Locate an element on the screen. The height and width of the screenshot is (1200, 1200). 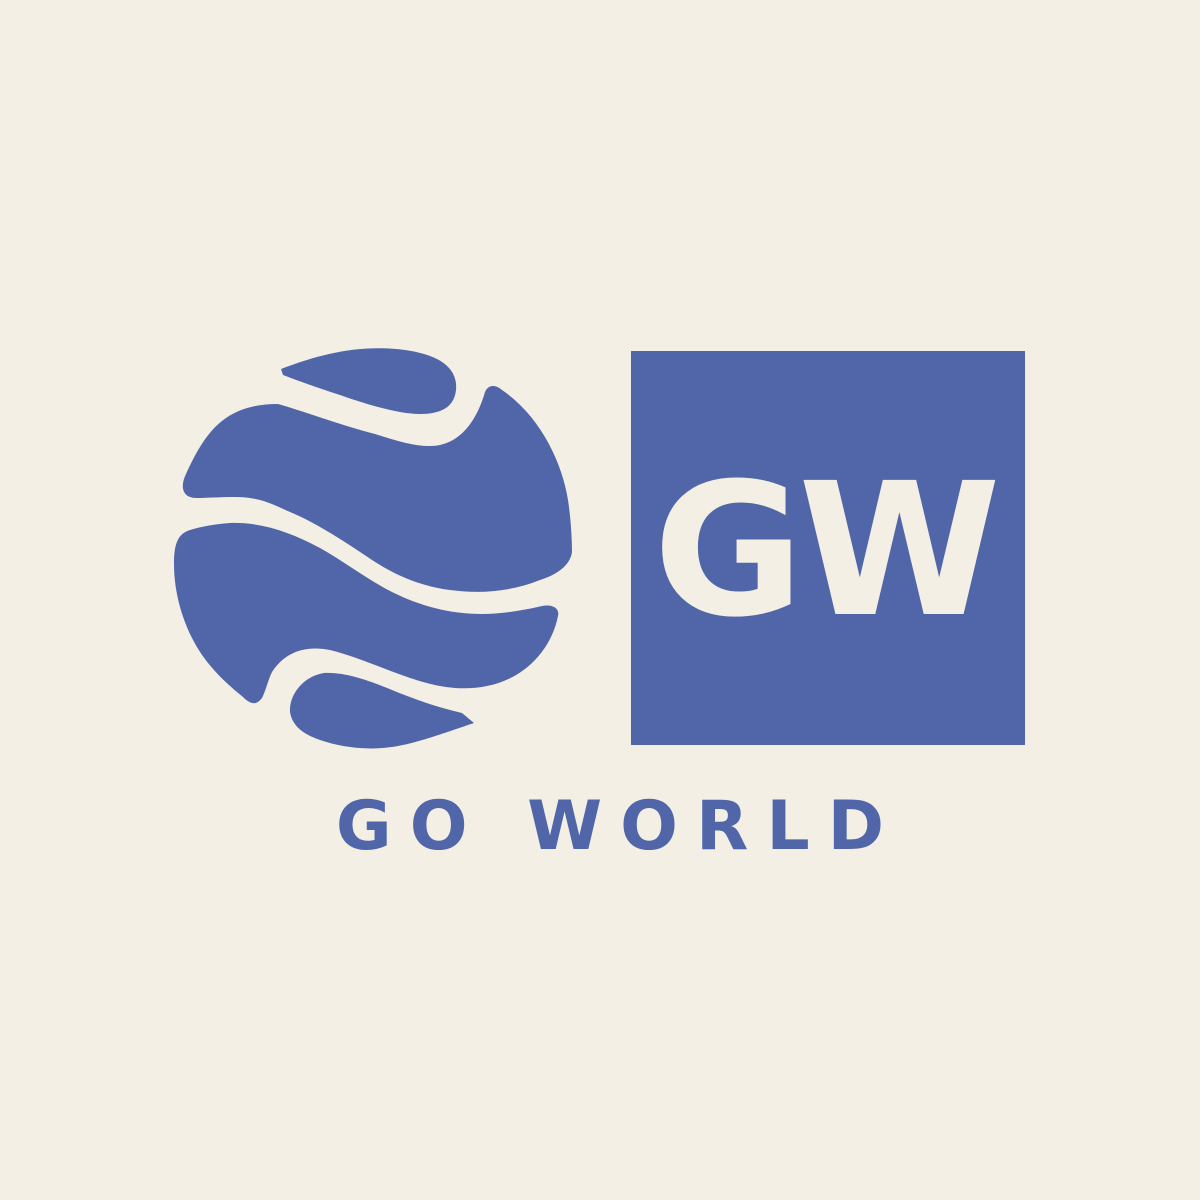
globe-band-bottom is located at coordinates (381, 710).